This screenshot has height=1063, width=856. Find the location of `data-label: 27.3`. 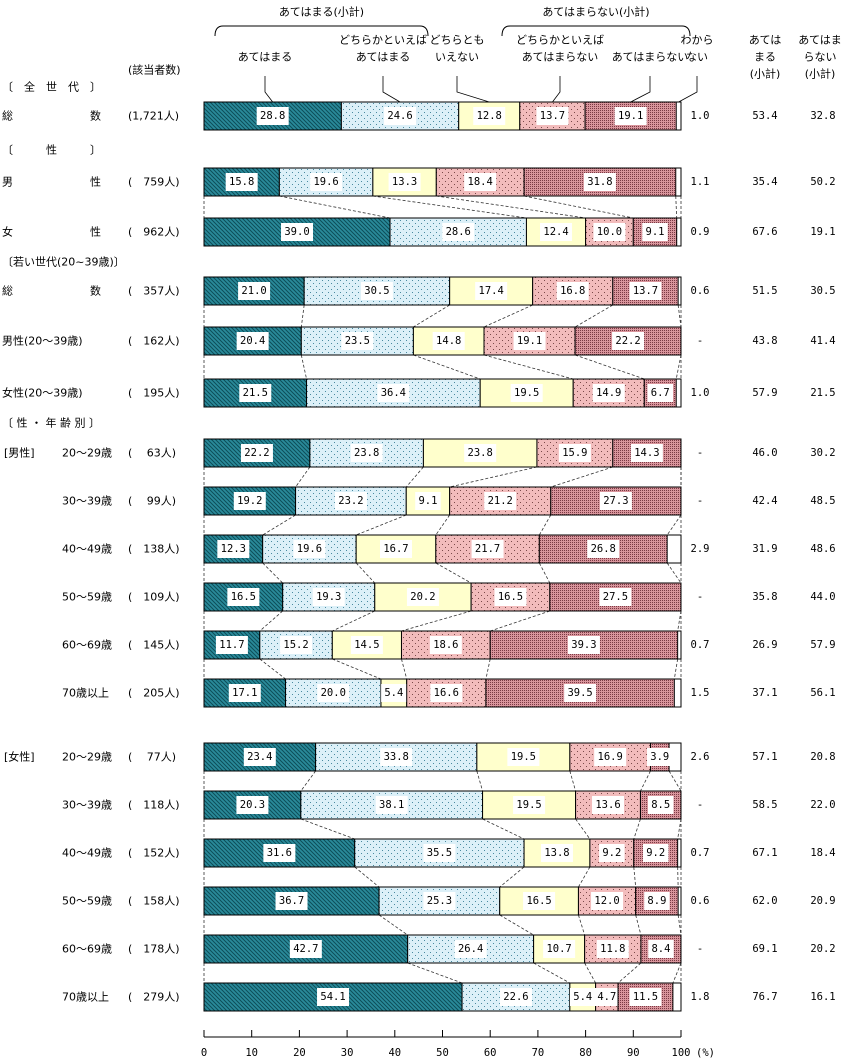

data-label: 27.3 is located at coordinates (615, 501).